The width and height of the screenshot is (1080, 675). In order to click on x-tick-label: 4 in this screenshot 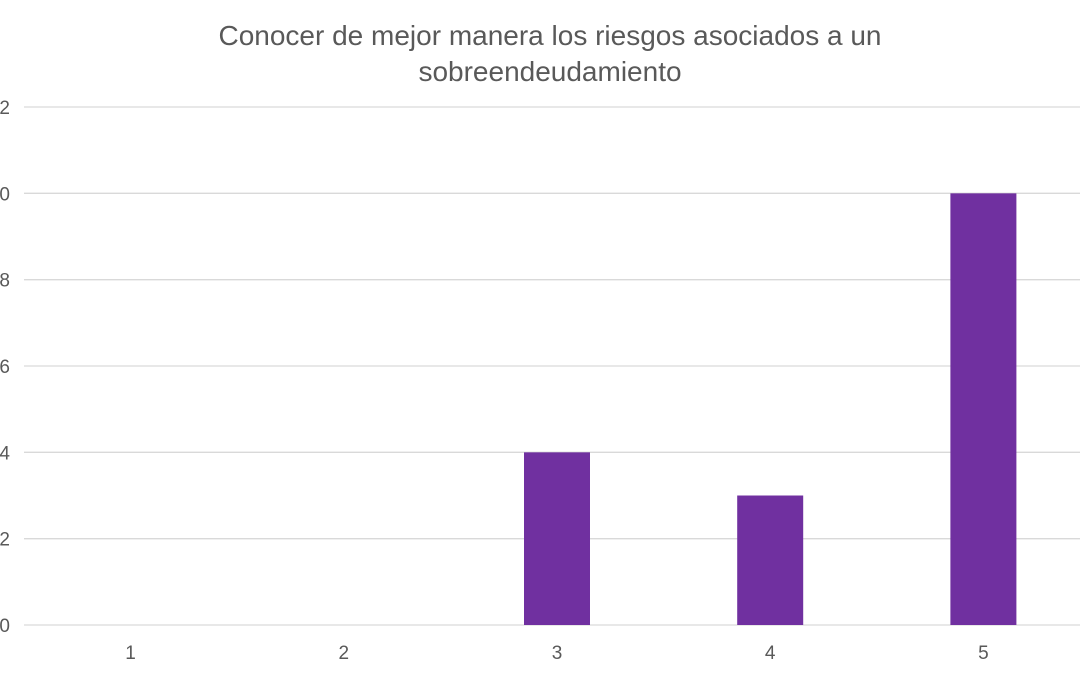, I will do `click(770, 653)`.